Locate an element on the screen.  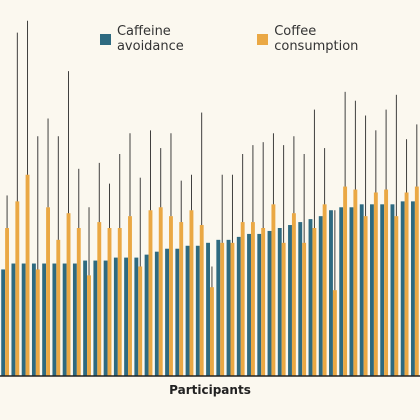
legend-item-coffee-consumption: Coffee consumption is located at coordinates (330, 39).